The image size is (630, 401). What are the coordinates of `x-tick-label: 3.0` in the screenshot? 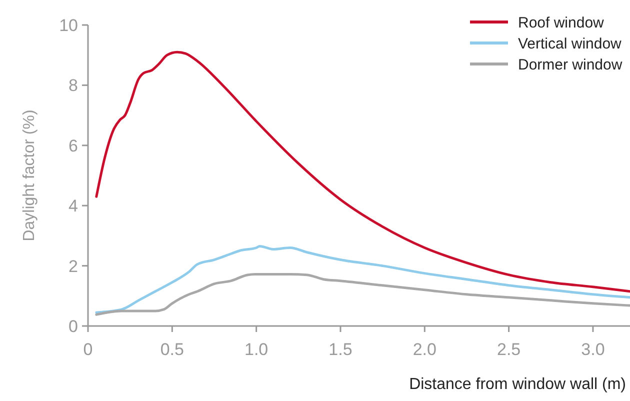 It's located at (593, 349).